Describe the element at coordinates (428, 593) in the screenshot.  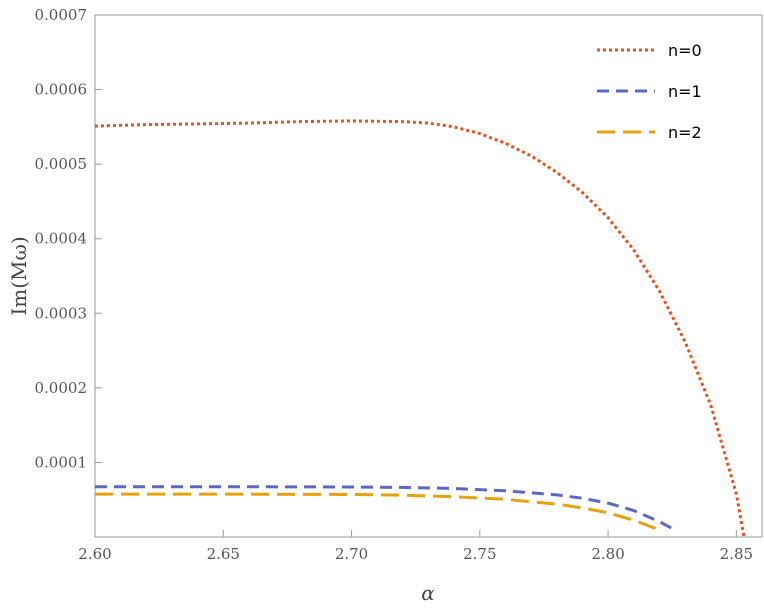
I see `x-axis-title: α` at that location.